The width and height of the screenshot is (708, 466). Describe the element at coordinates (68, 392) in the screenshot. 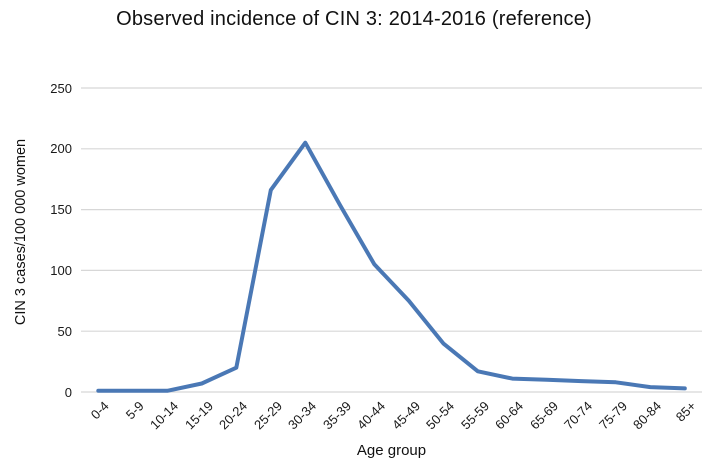

I see `y-tick-label: 0` at that location.